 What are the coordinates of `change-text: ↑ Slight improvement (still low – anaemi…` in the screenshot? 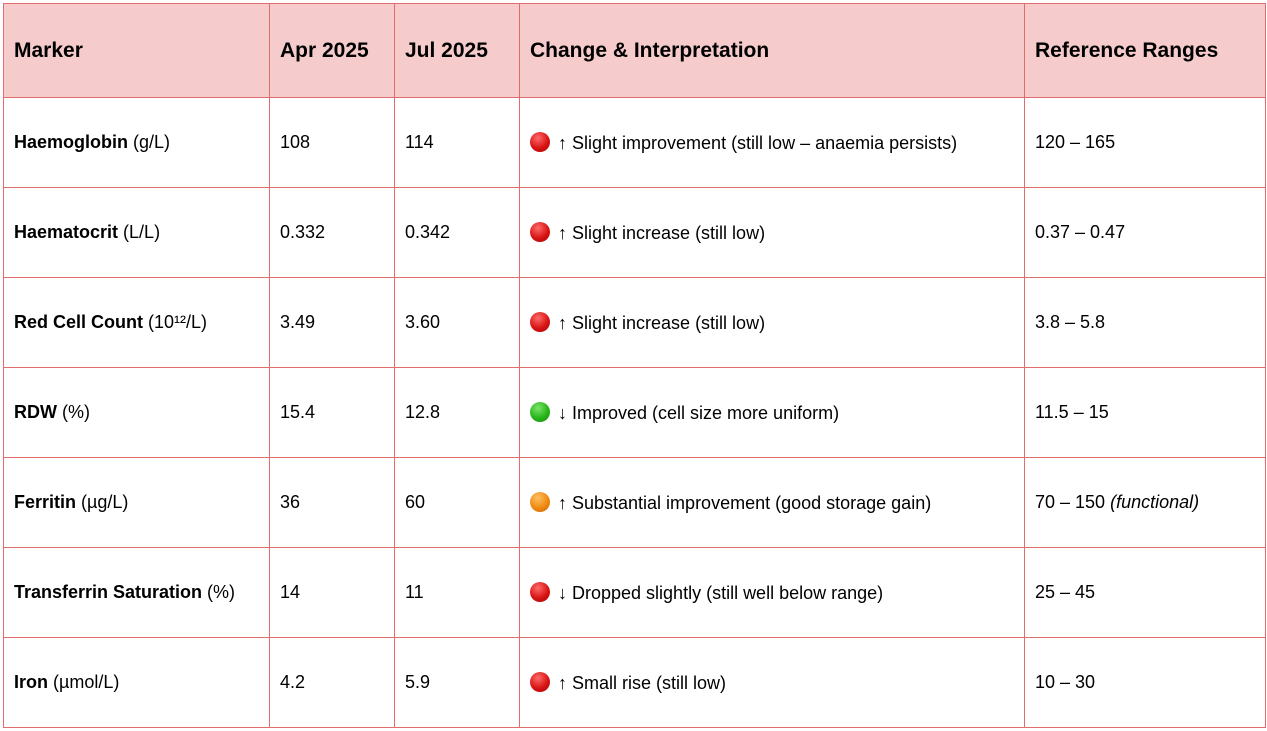 It's located at (758, 142).